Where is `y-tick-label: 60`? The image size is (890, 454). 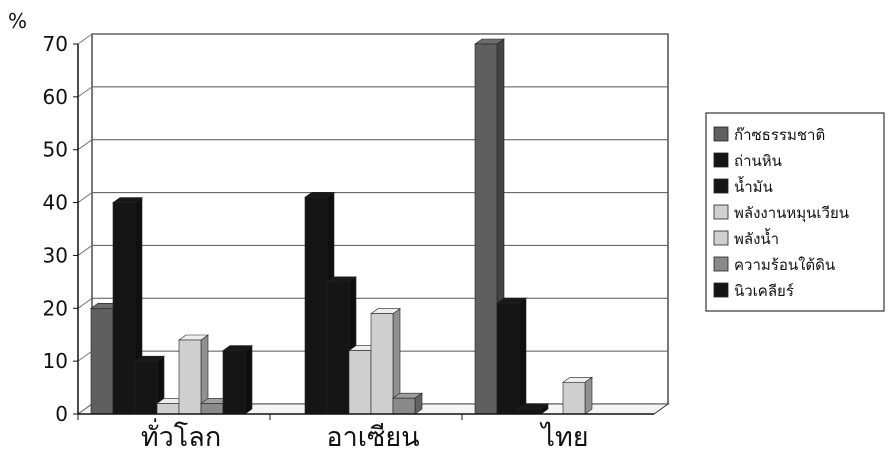
y-tick-label: 60 is located at coordinates (55, 97).